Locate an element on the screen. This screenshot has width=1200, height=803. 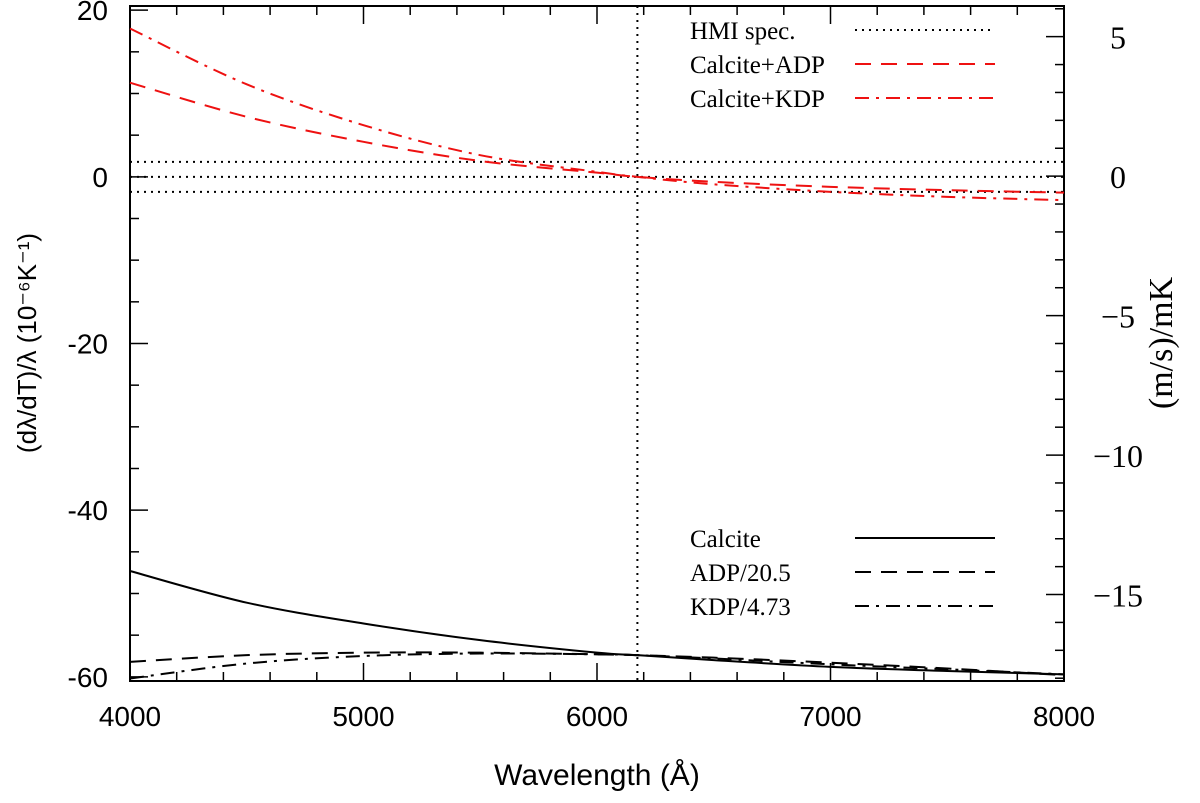
x-tick-label: 8000 is located at coordinates (1064, 716).